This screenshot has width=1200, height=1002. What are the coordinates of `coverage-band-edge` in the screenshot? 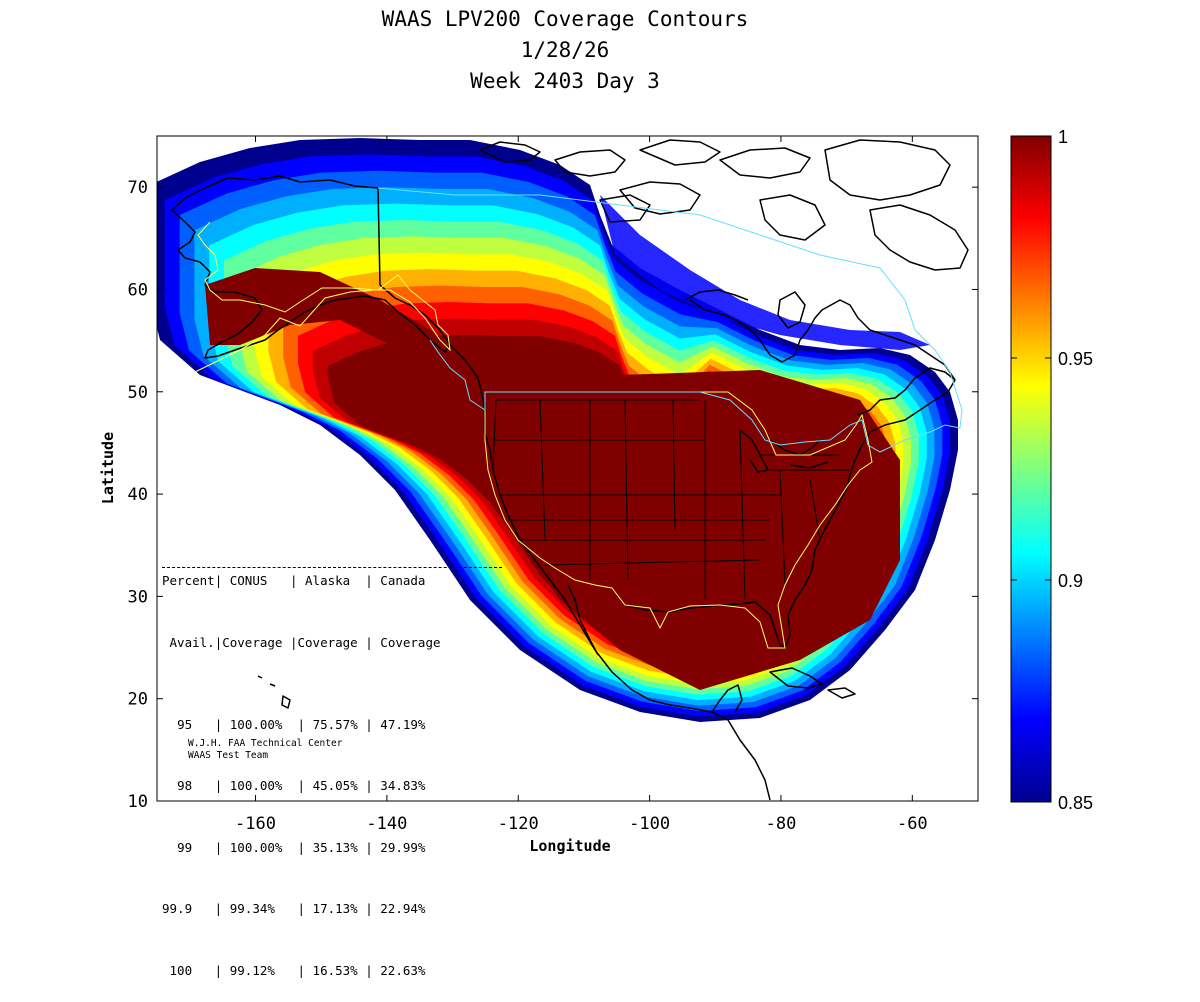 It's located at (765, 272).